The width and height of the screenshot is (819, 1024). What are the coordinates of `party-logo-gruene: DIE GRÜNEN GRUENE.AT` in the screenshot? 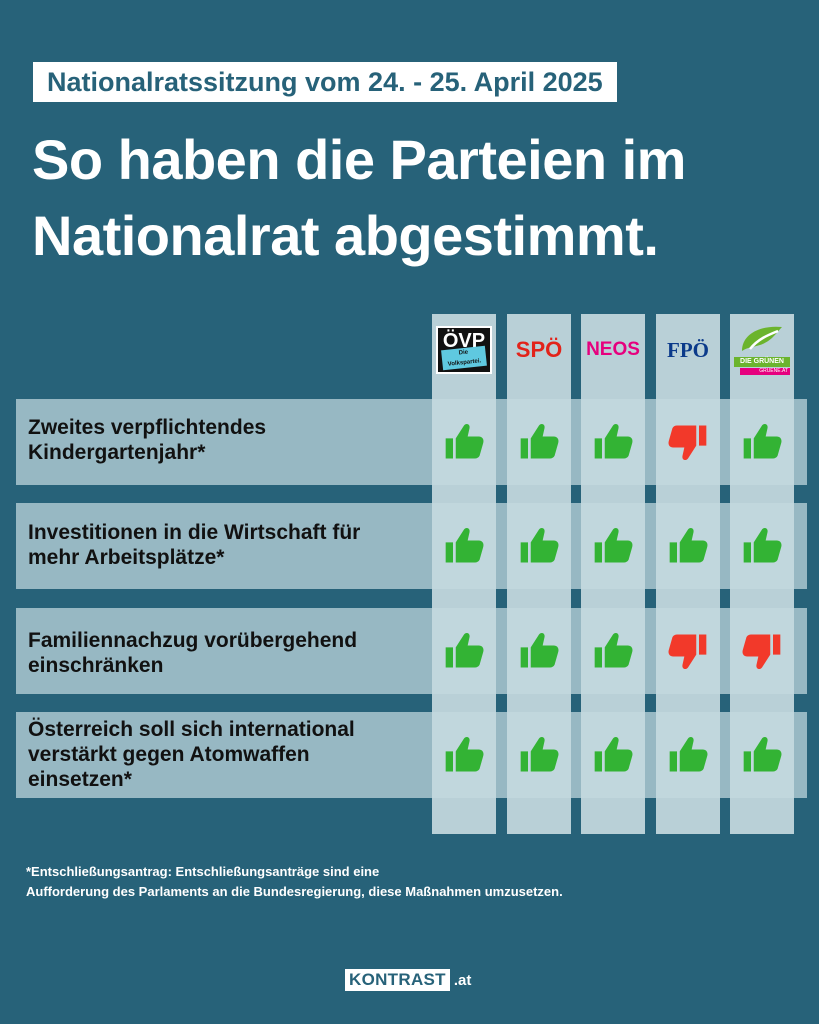 It's located at (762, 350).